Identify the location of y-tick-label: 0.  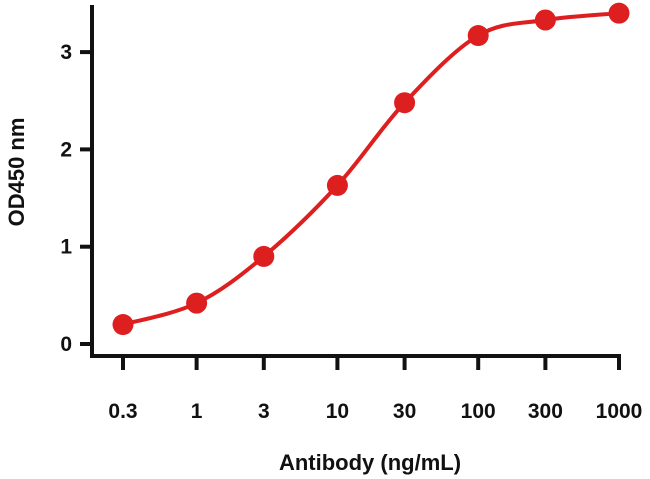
(66, 344).